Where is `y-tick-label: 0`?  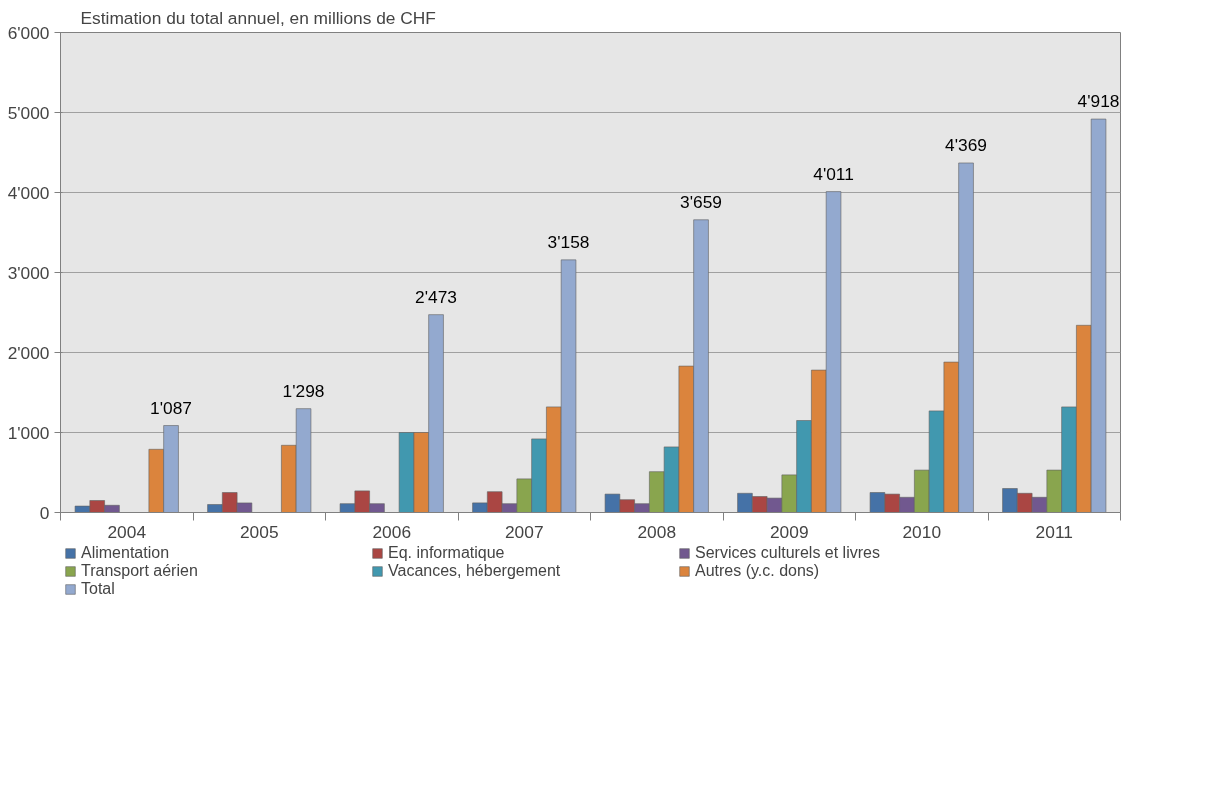
y-tick-label: 0 is located at coordinates (44, 512).